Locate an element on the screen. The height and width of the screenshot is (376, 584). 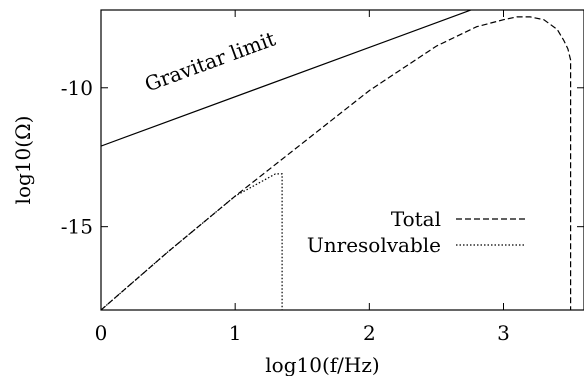
y-axis-label: log10(Ω) is located at coordinates (23, 160).